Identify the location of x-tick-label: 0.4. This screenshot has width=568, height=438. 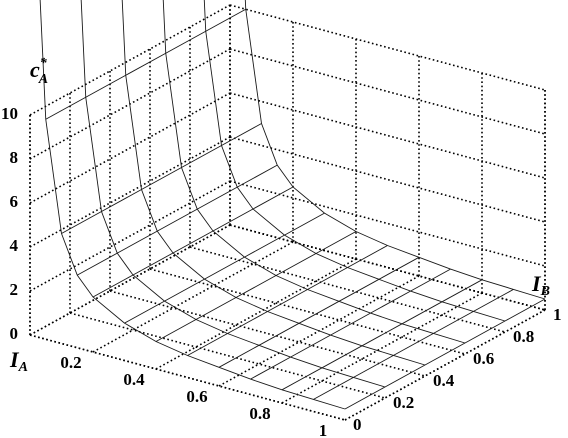
(134, 379).